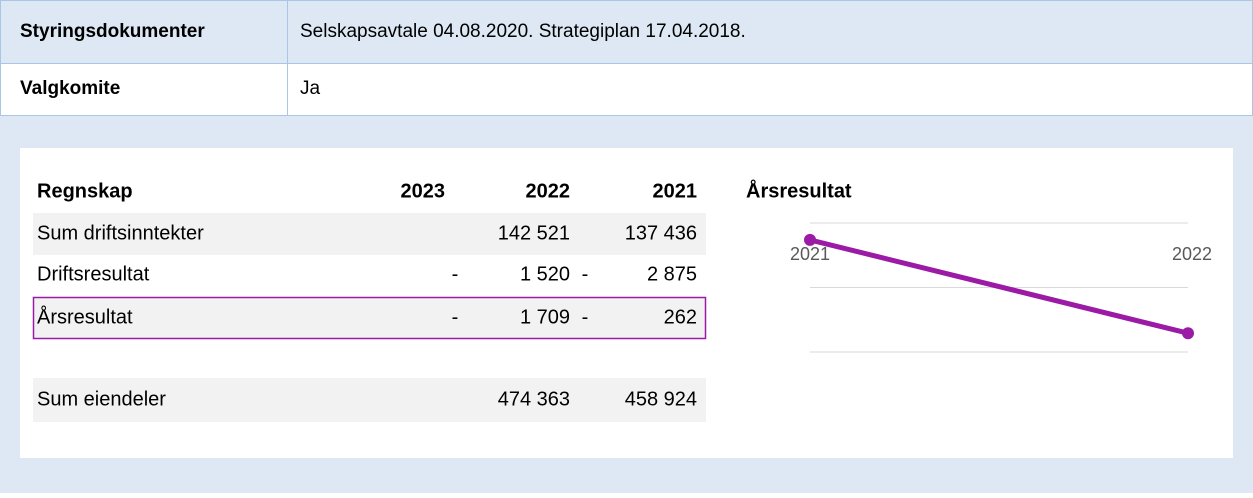 This screenshot has height=498, width=1253. What do you see at coordinates (534, 399) in the screenshot?
I see `cell-amount: 474 363` at bounding box center [534, 399].